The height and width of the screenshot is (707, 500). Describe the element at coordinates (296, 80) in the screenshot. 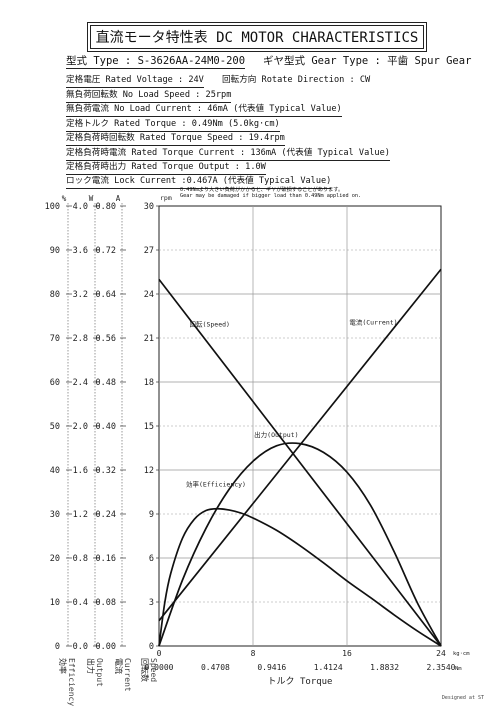

I see `spec-direction: 回転方向 Rotate Direction : CW` at that location.